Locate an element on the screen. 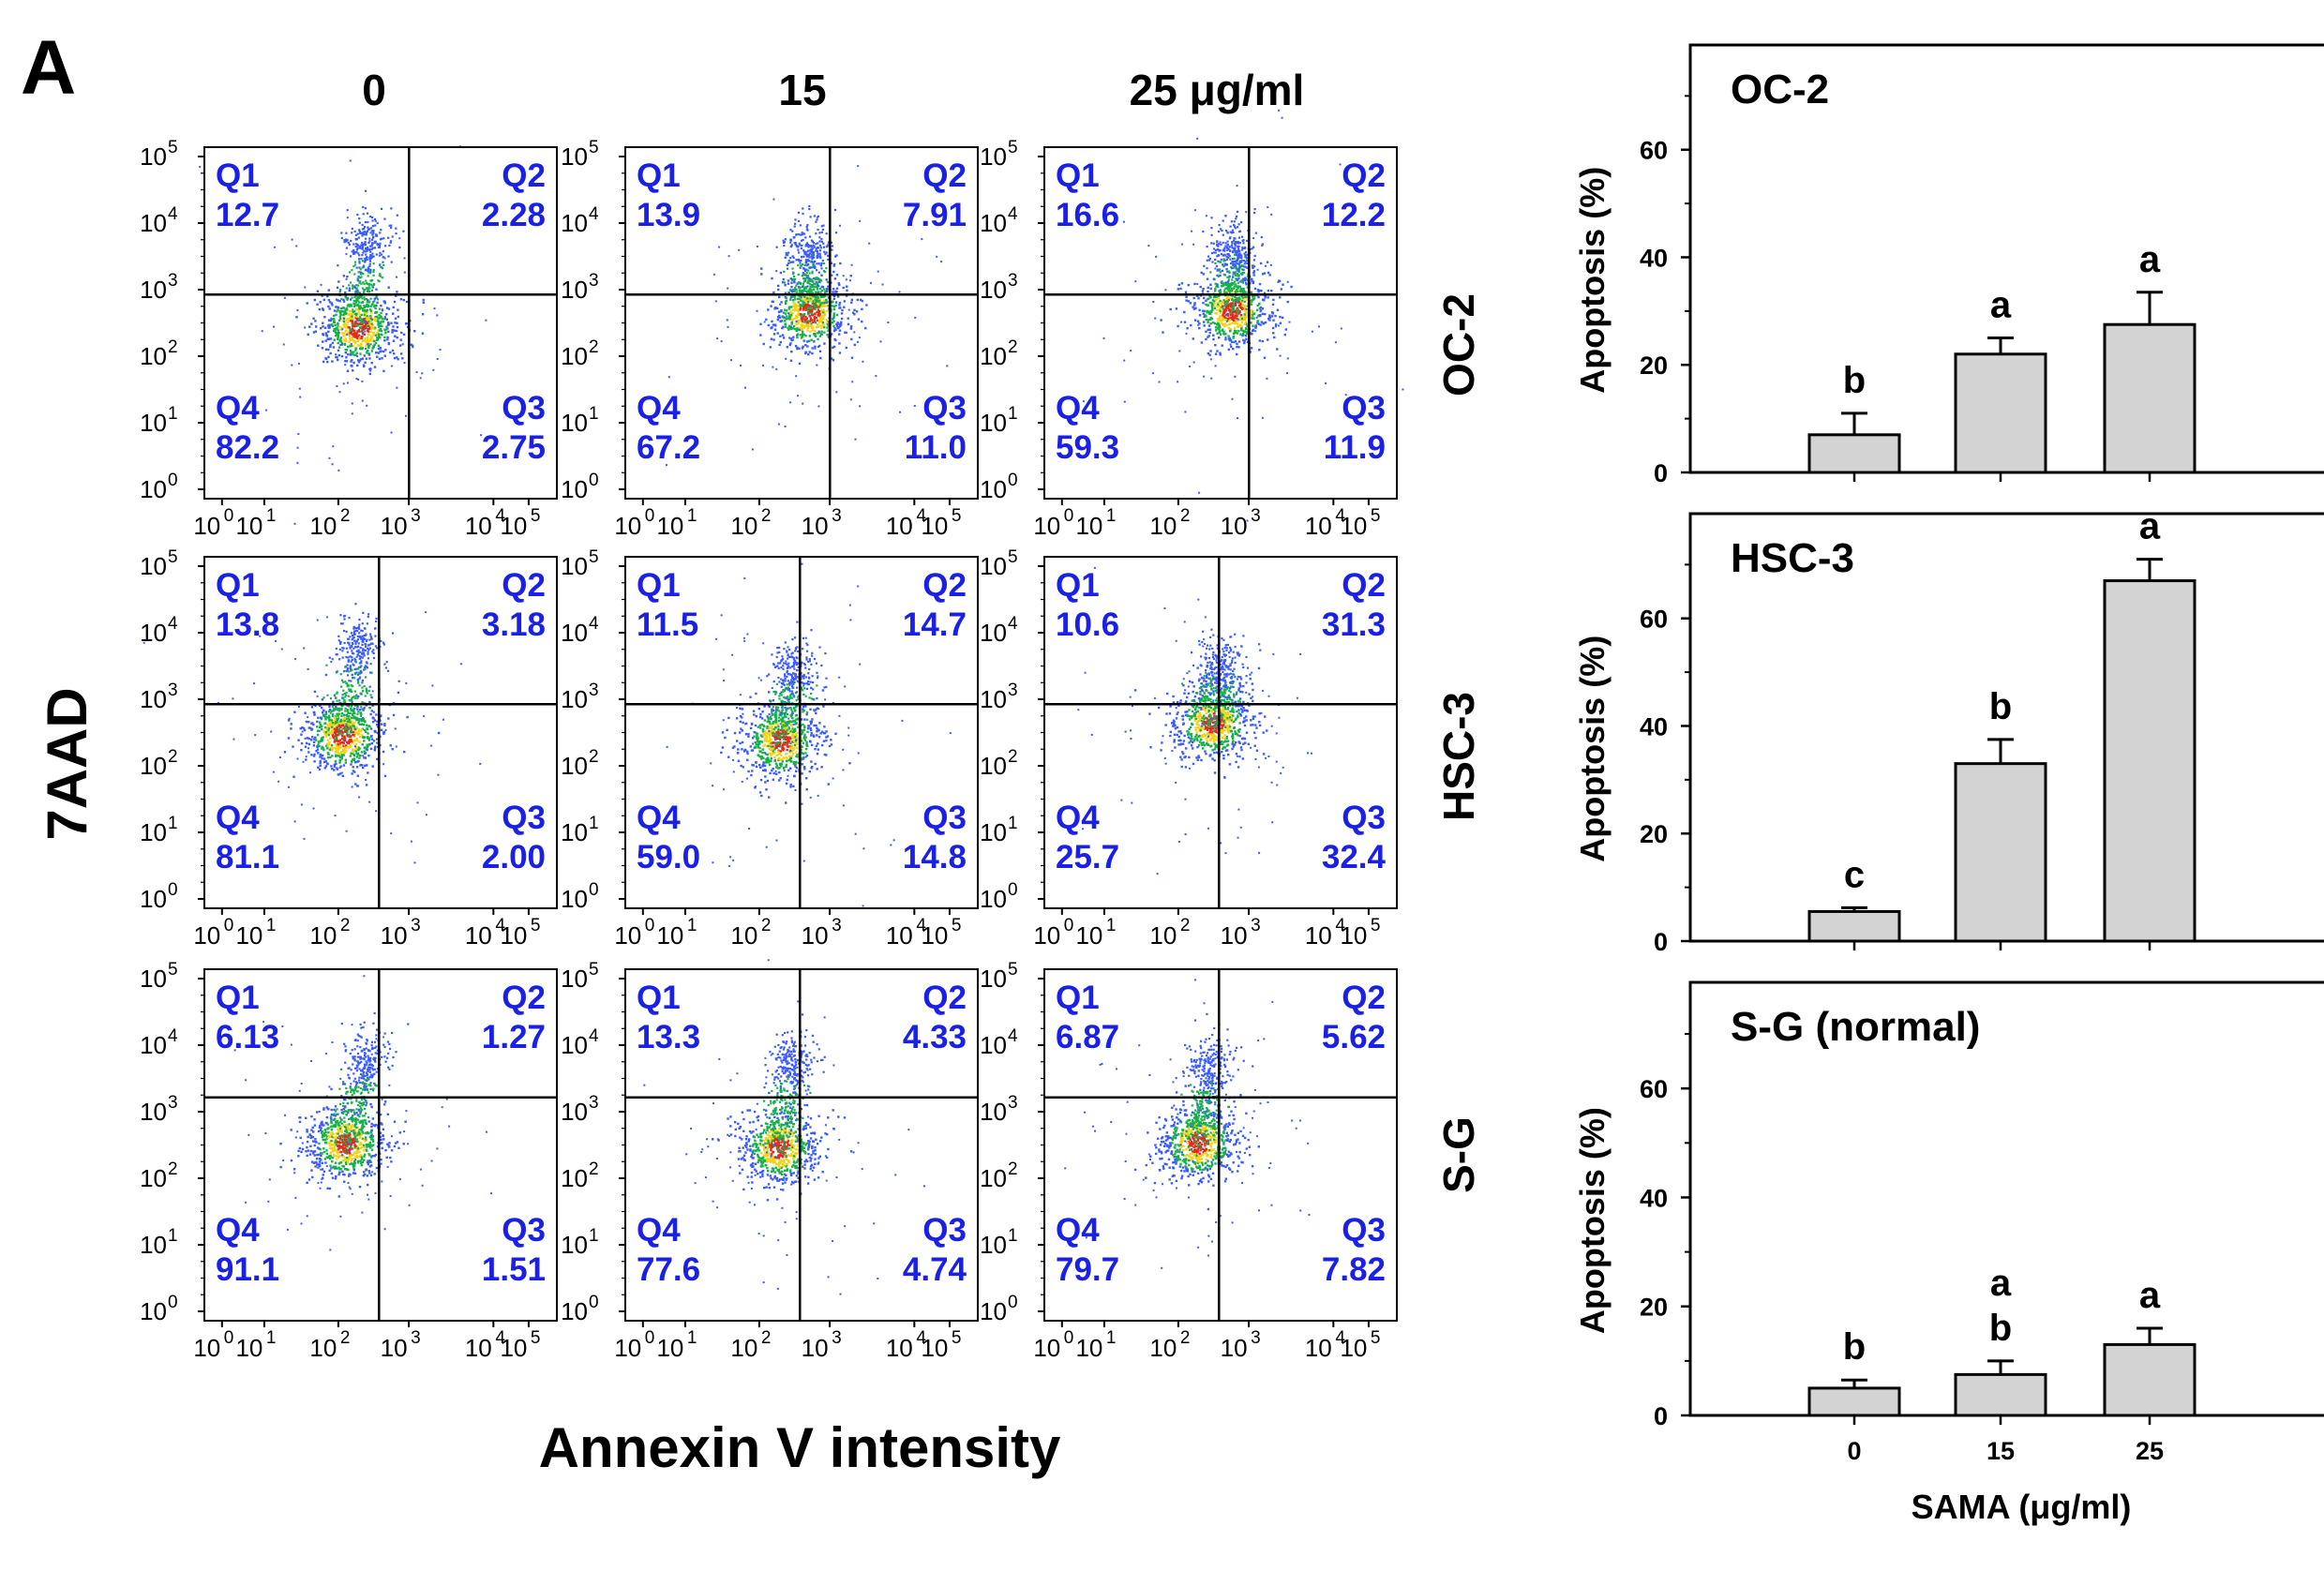  quadrant-value: 6.87 is located at coordinates (1087, 1037).